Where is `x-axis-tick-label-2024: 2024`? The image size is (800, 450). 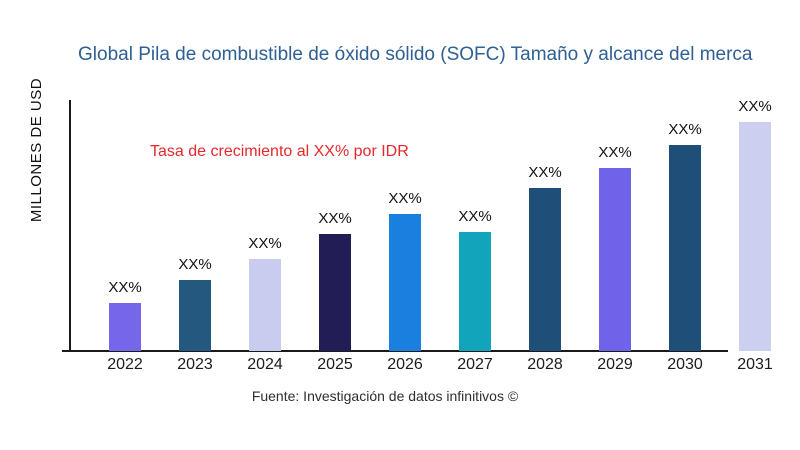 x-axis-tick-label-2024: 2024 is located at coordinates (265, 364).